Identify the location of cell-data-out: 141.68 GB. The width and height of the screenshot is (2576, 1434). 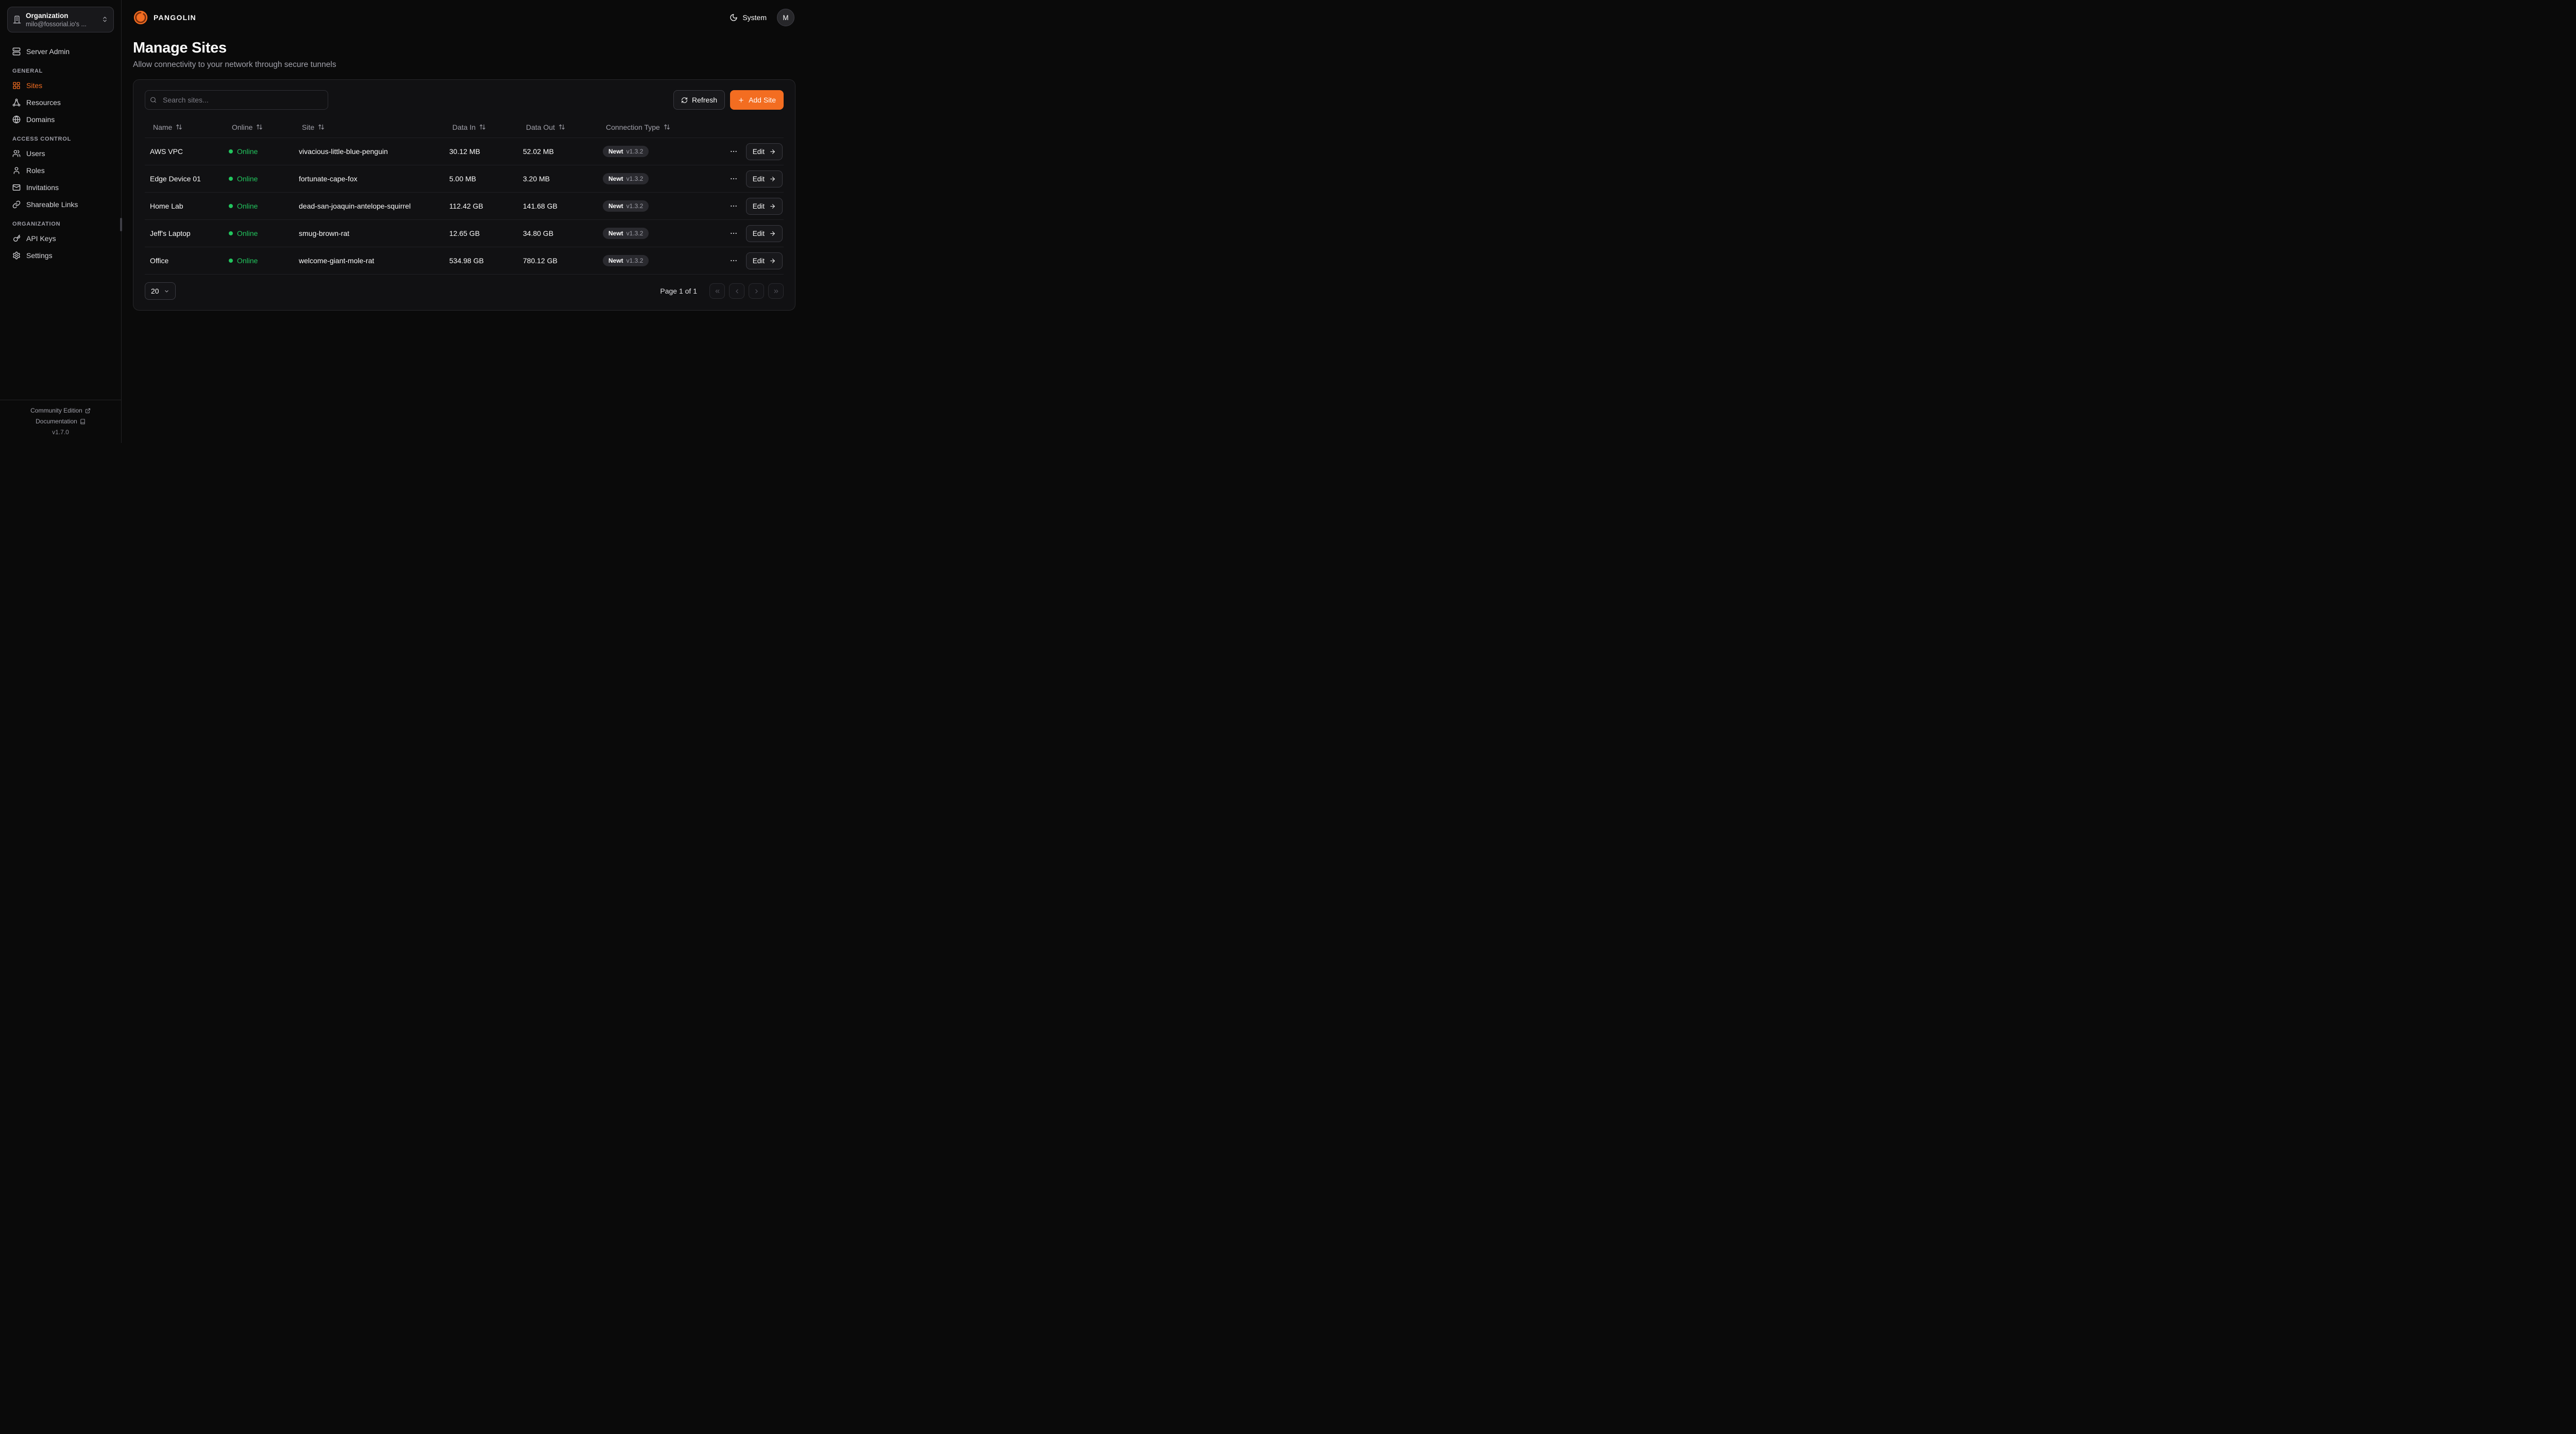
(558, 206).